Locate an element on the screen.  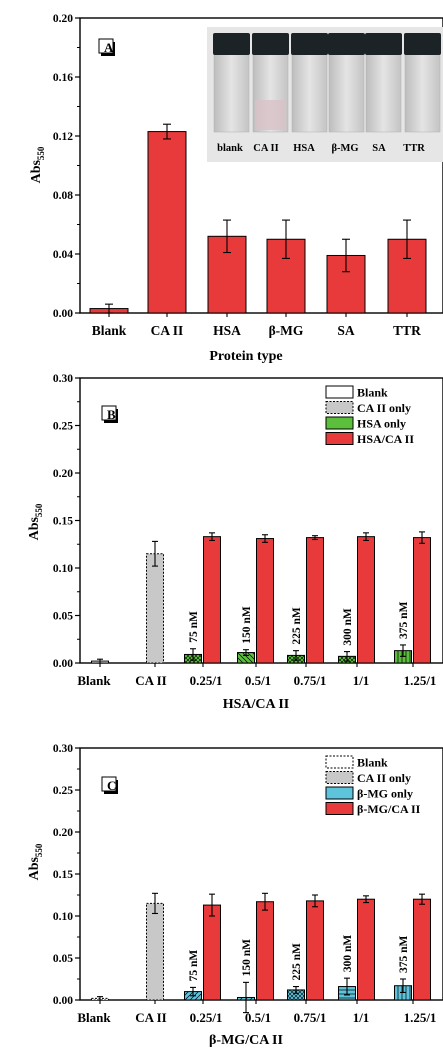
axis-title-x-a: Protein type is located at coordinates (245, 356).